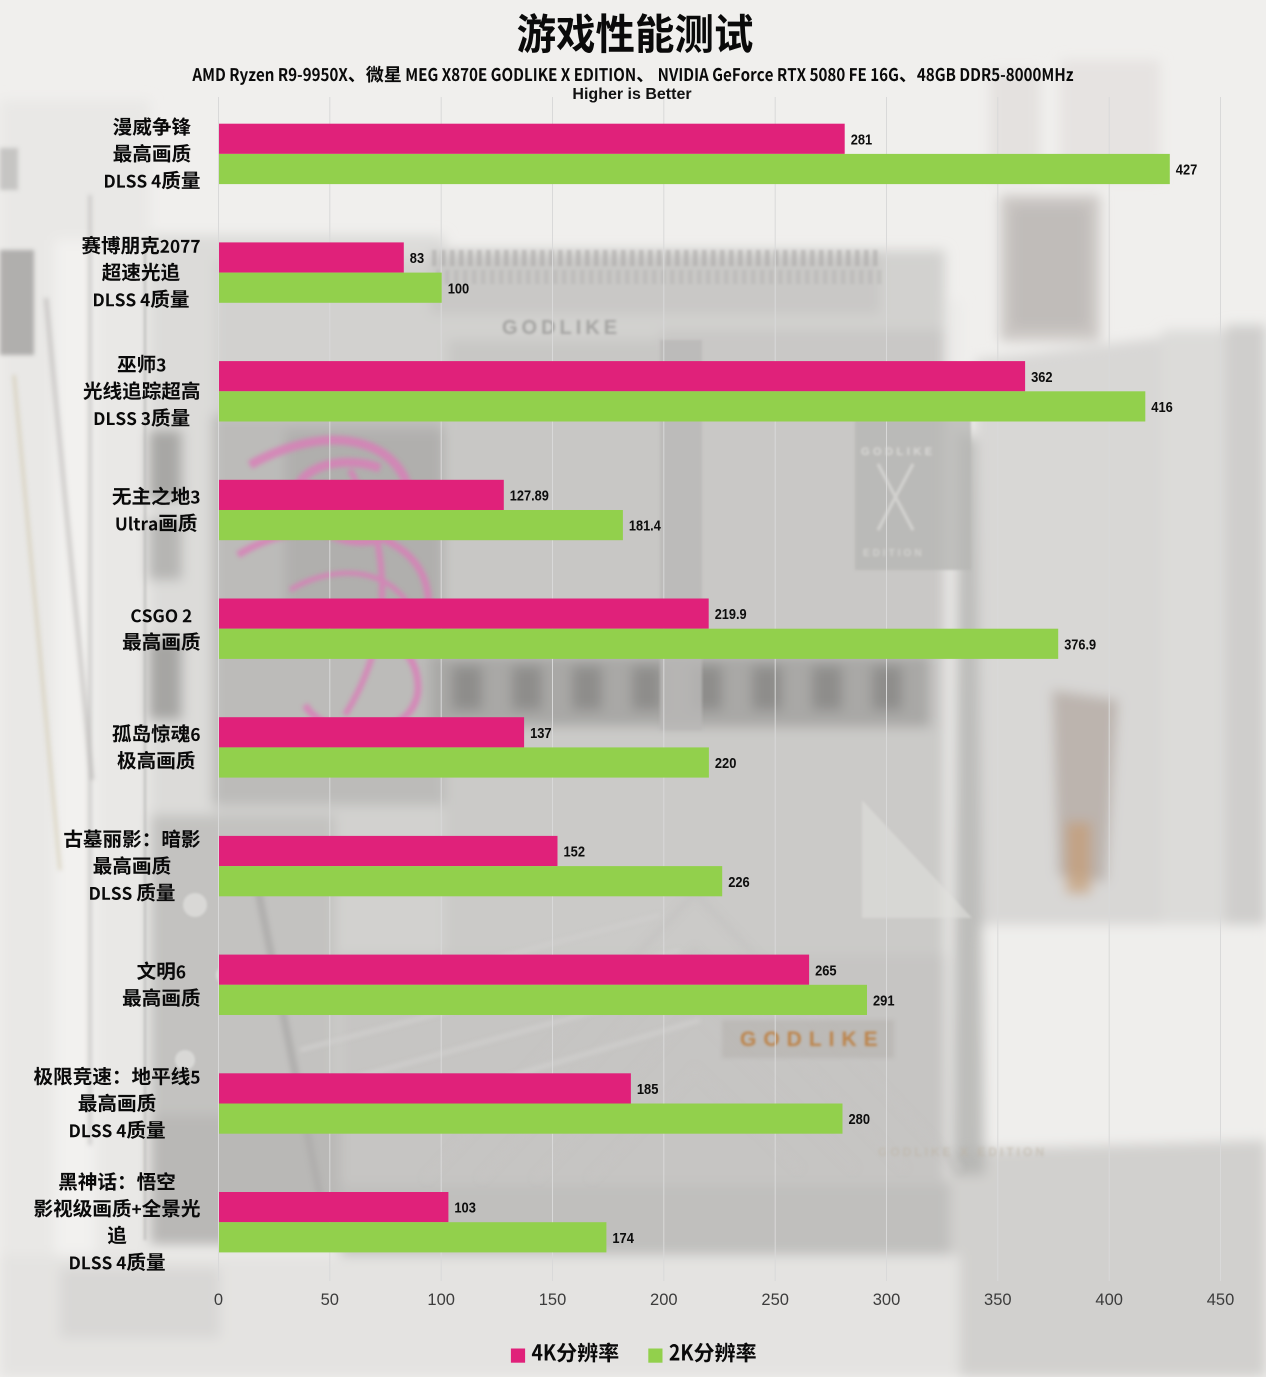  What do you see at coordinates (1080, 644) in the screenshot?
I see `svg-text: 376.9` at bounding box center [1080, 644].